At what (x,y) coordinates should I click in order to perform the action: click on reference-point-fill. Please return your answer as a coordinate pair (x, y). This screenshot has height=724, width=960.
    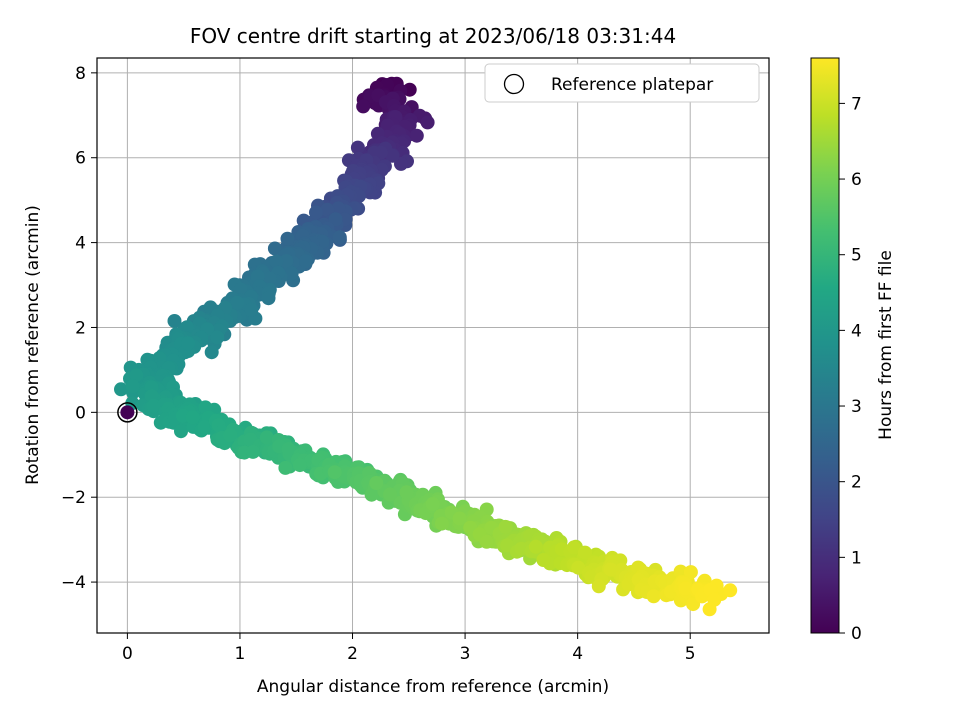
    Looking at the image, I should click on (127, 412).